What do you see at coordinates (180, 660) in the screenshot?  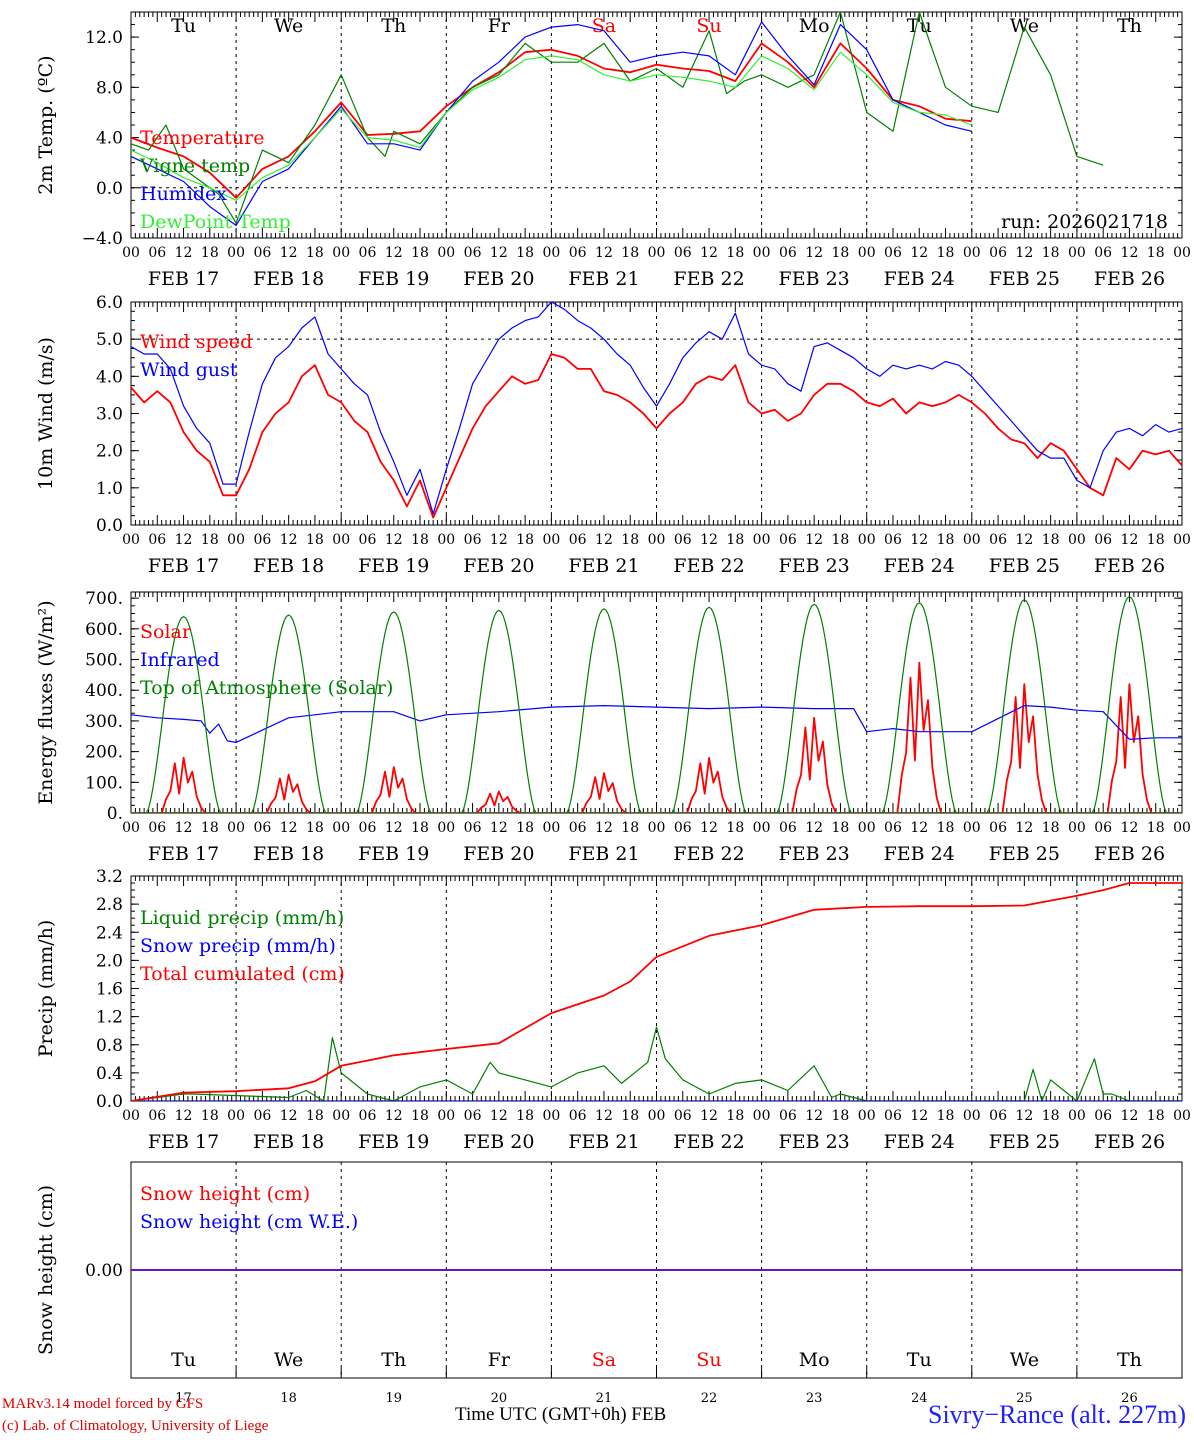 I see `legend-series-infrared: Infrared` at bounding box center [180, 660].